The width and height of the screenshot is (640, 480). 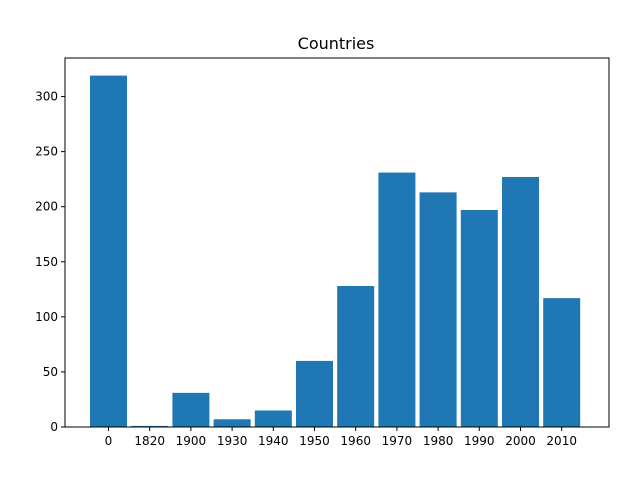 What do you see at coordinates (520, 301) in the screenshot?
I see `bar-2000` at bounding box center [520, 301].